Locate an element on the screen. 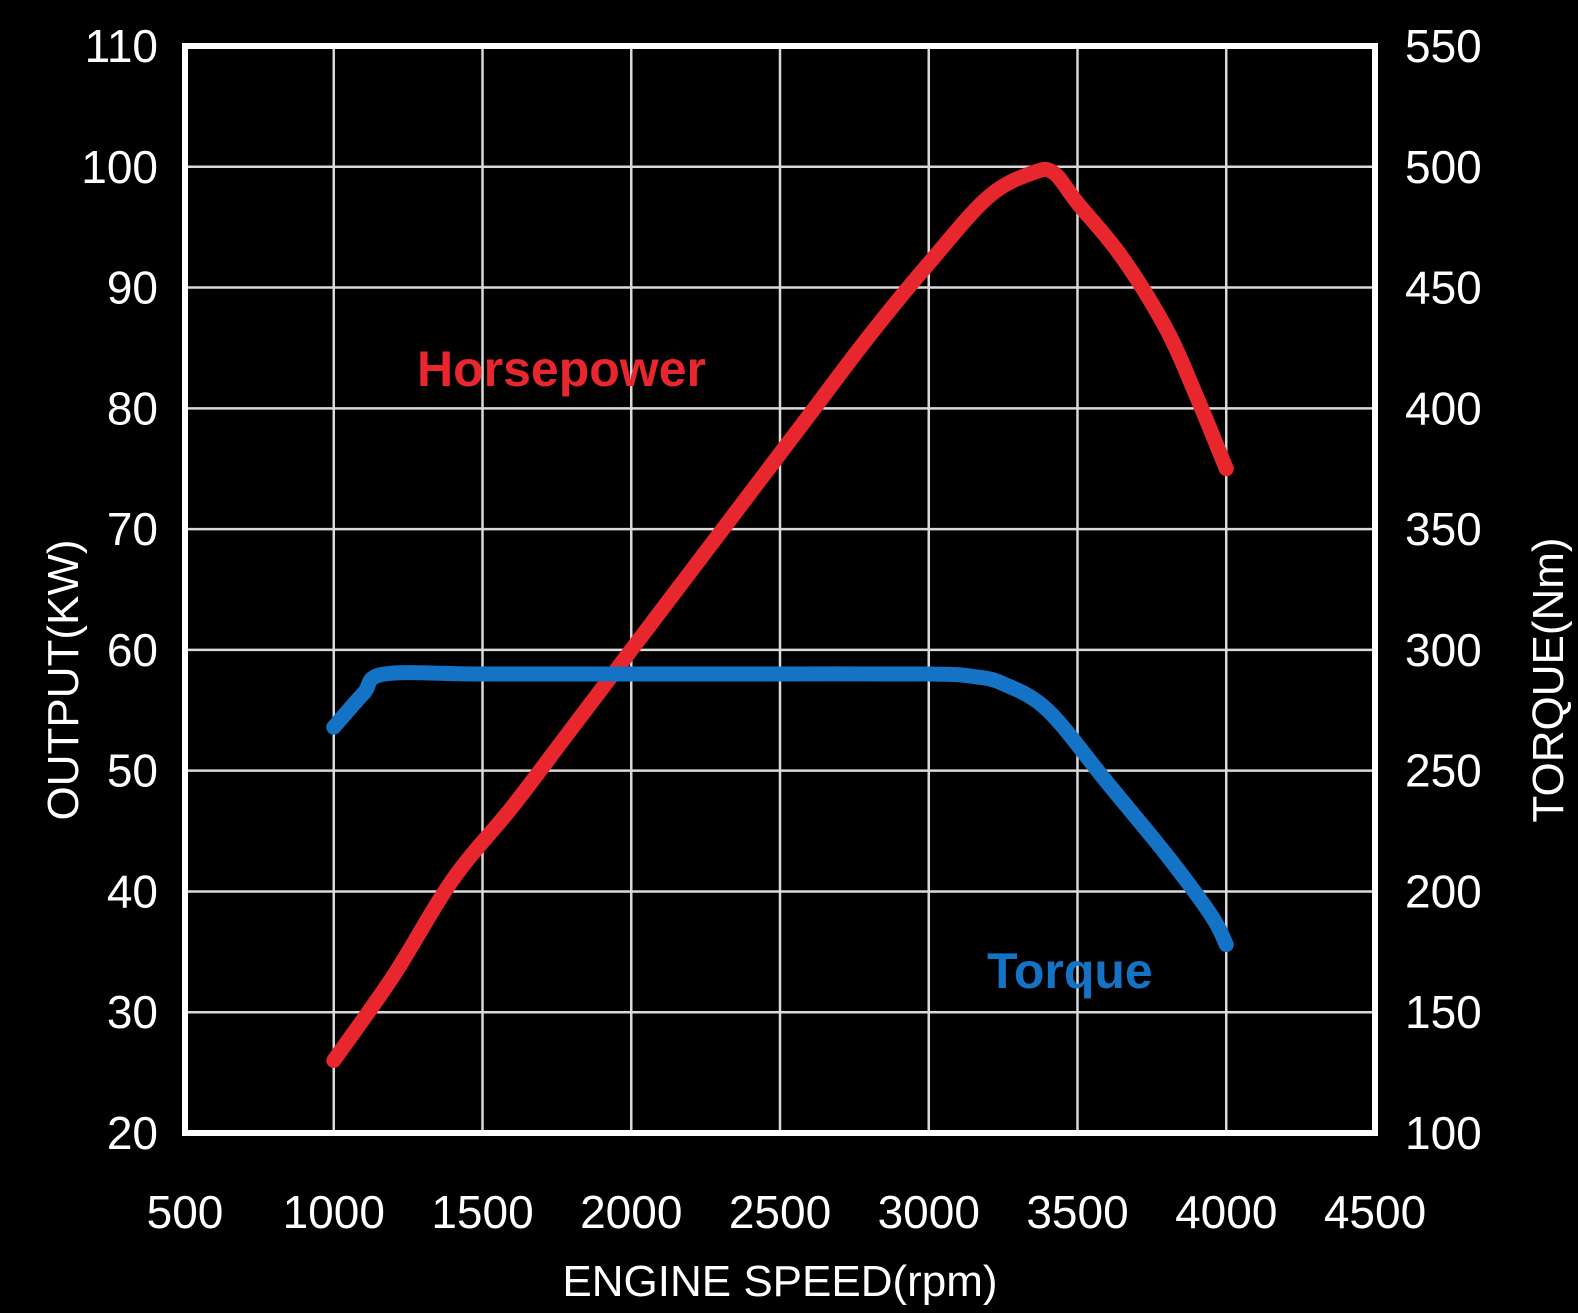  x-tick-label: 4500 is located at coordinates (1375, 1212).